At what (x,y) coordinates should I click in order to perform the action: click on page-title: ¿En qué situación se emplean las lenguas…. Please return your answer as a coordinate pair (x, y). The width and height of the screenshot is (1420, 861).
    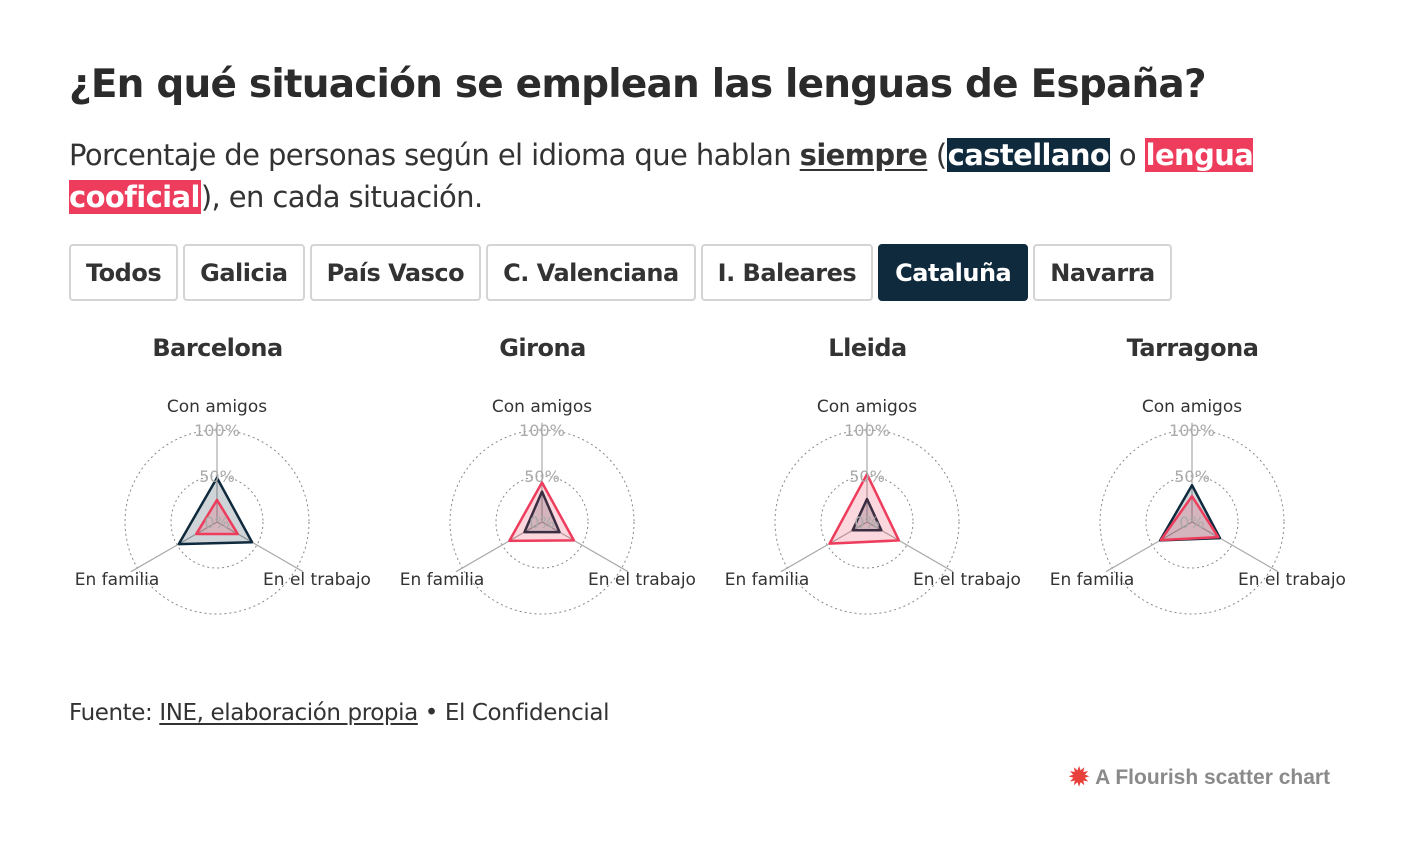
    Looking at the image, I should click on (638, 84).